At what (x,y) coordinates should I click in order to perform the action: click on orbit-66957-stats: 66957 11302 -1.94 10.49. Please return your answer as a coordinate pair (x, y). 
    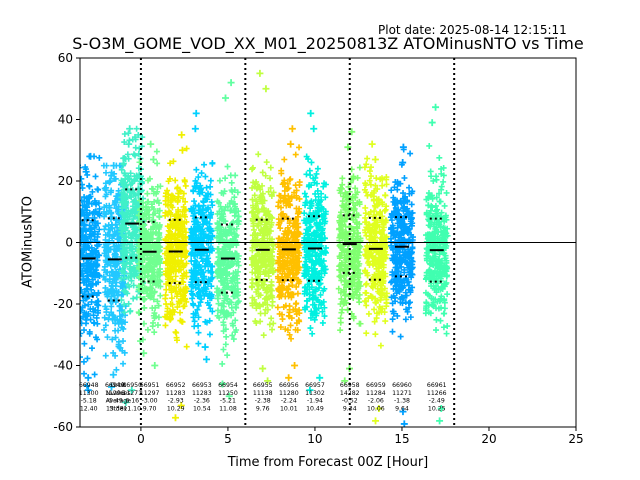
    Looking at the image, I should click on (315, 397).